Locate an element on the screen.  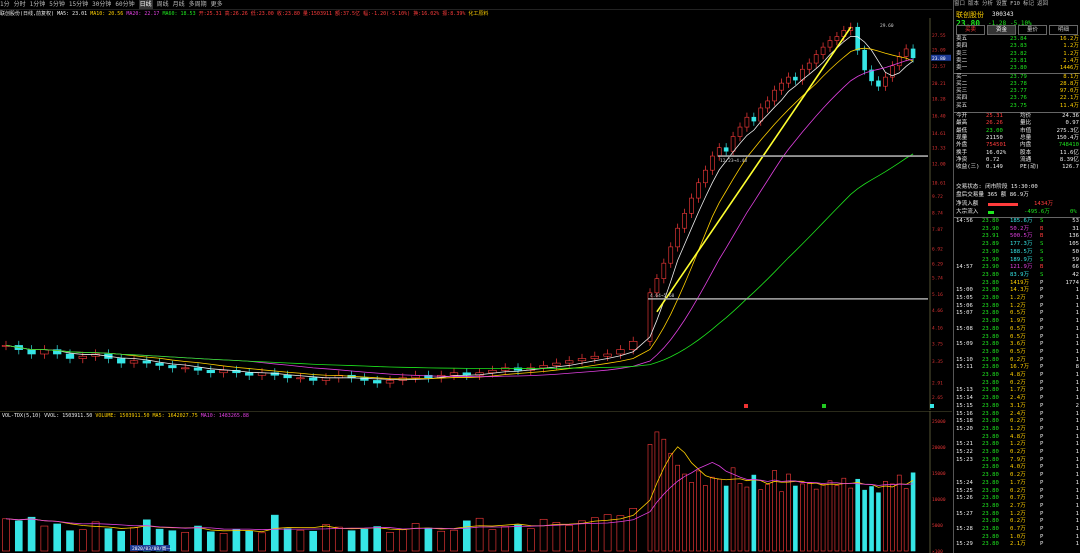
tick-row: 15:21 23.80 1.2万 P 1 is located at coordinates (1017, 444).